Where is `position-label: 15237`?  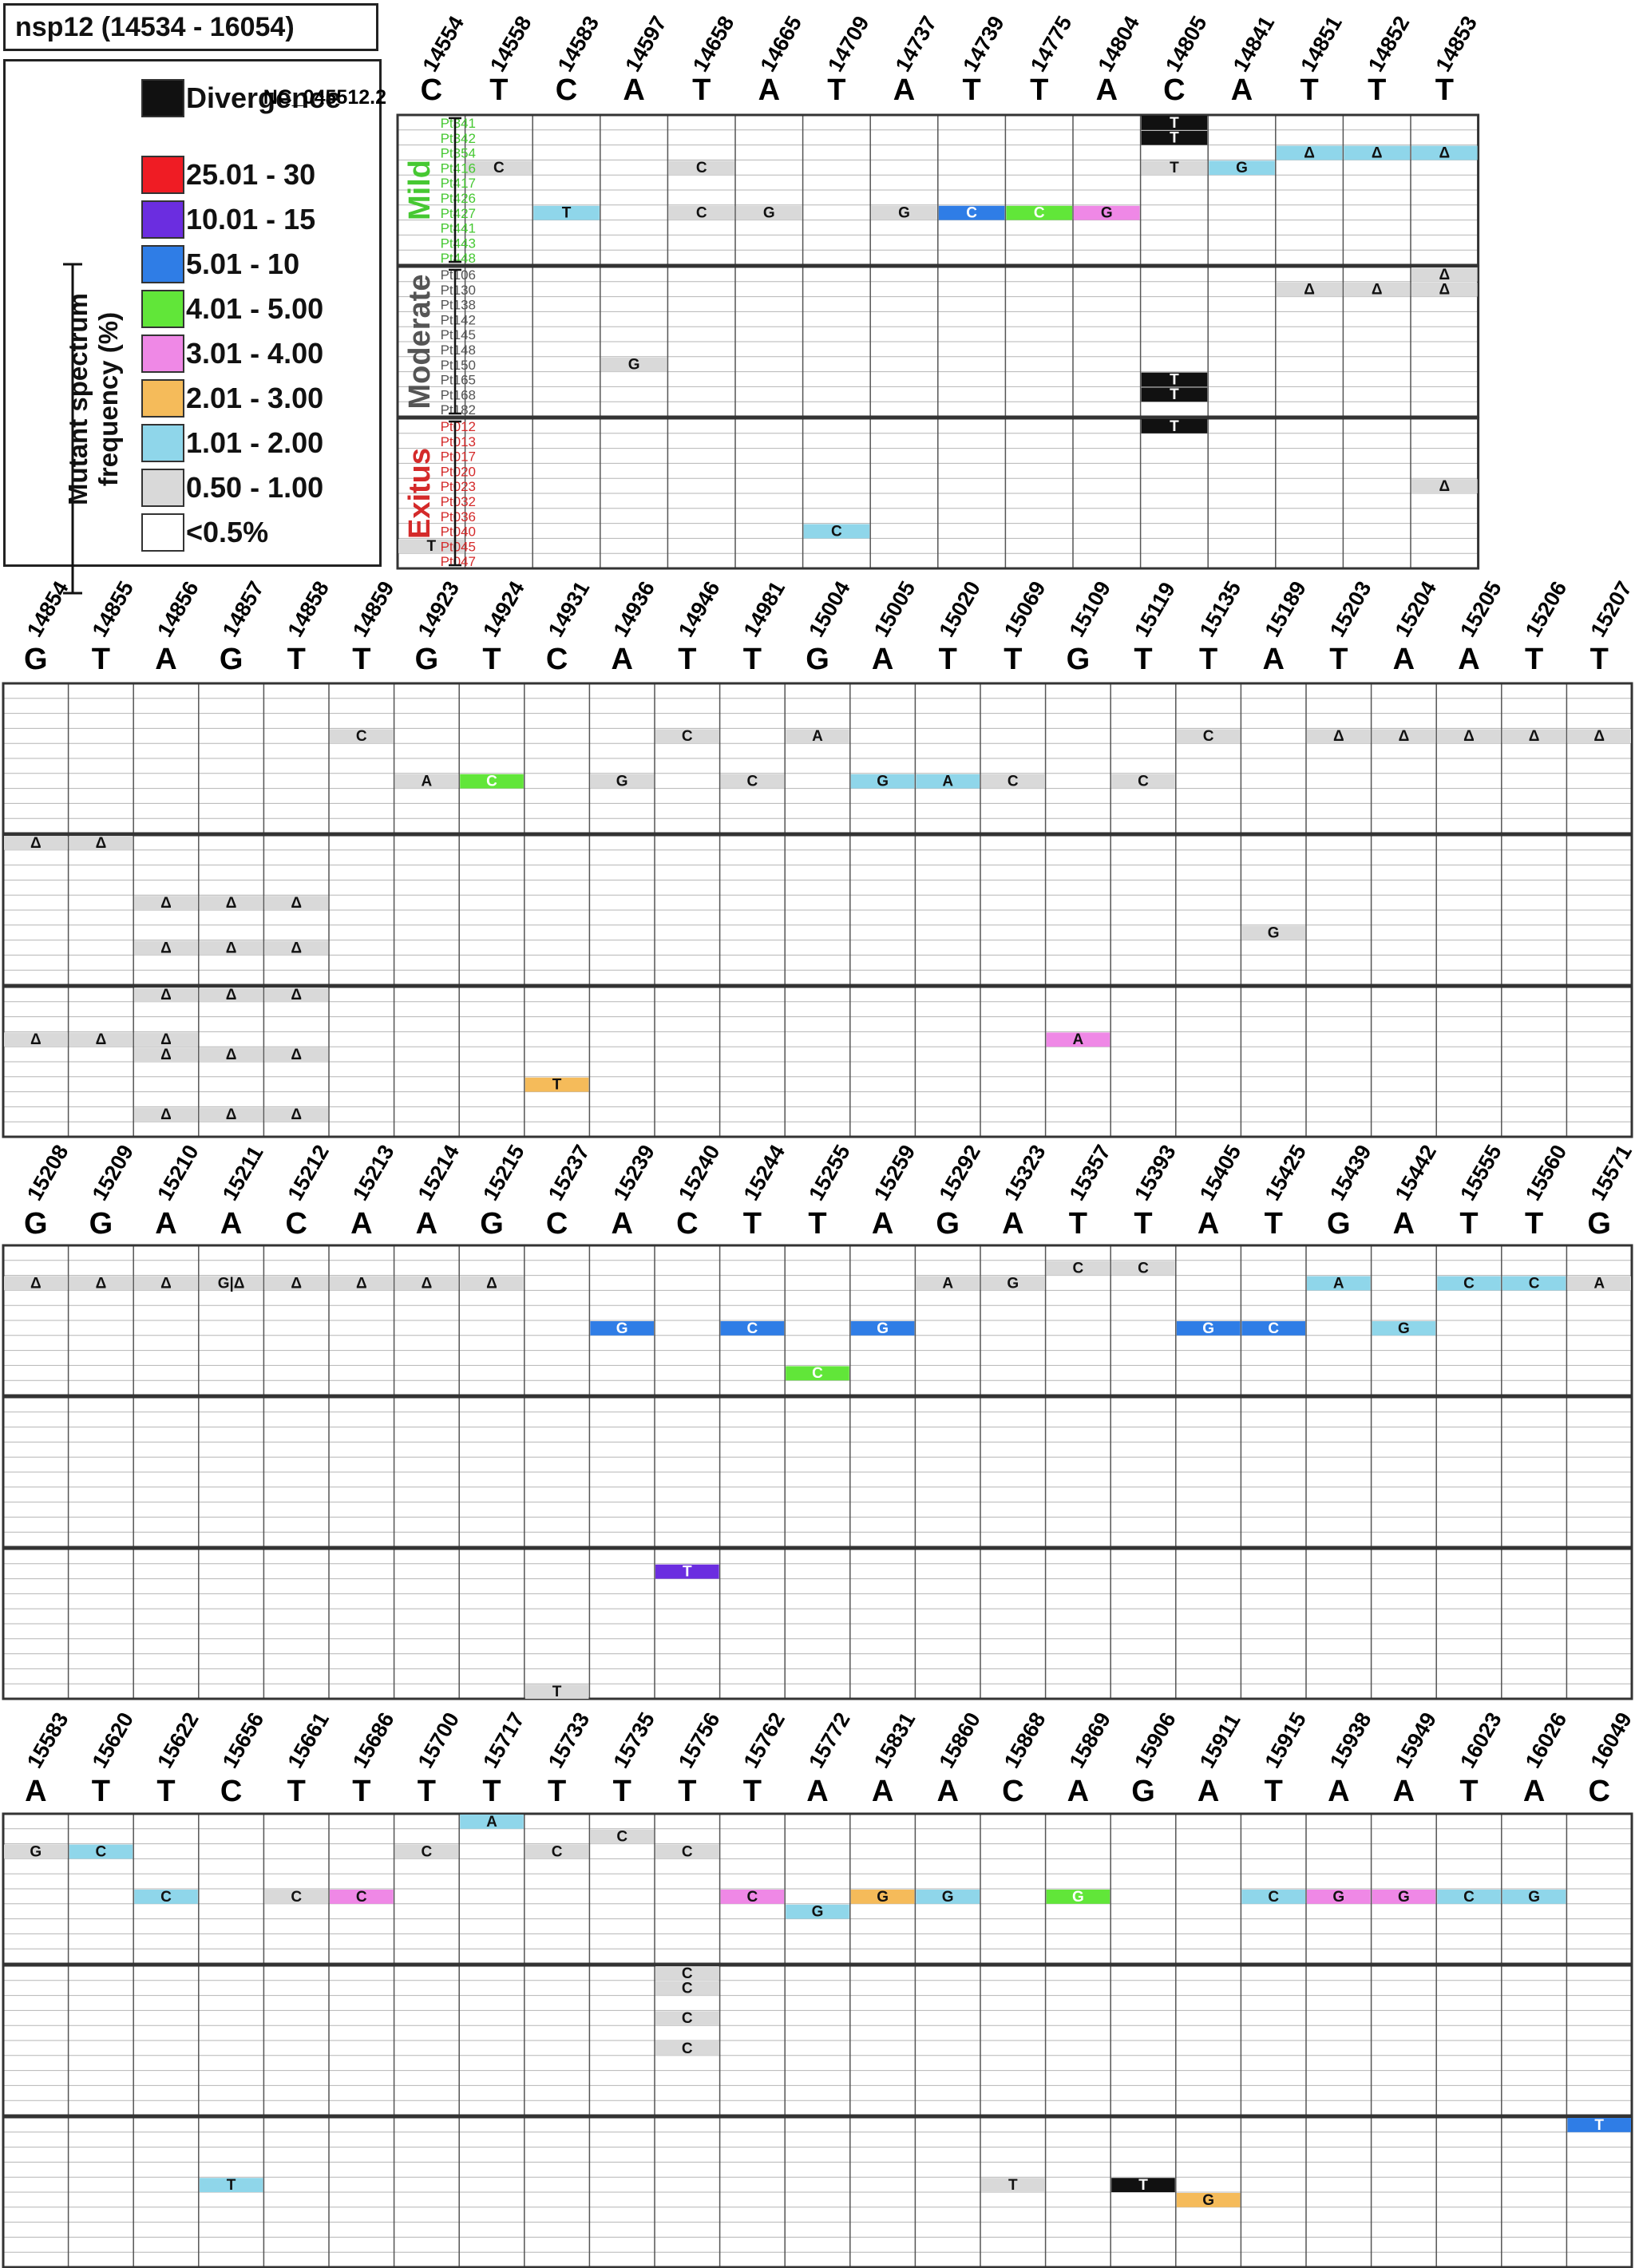
position-label: 15237 is located at coordinates (569, 1173).